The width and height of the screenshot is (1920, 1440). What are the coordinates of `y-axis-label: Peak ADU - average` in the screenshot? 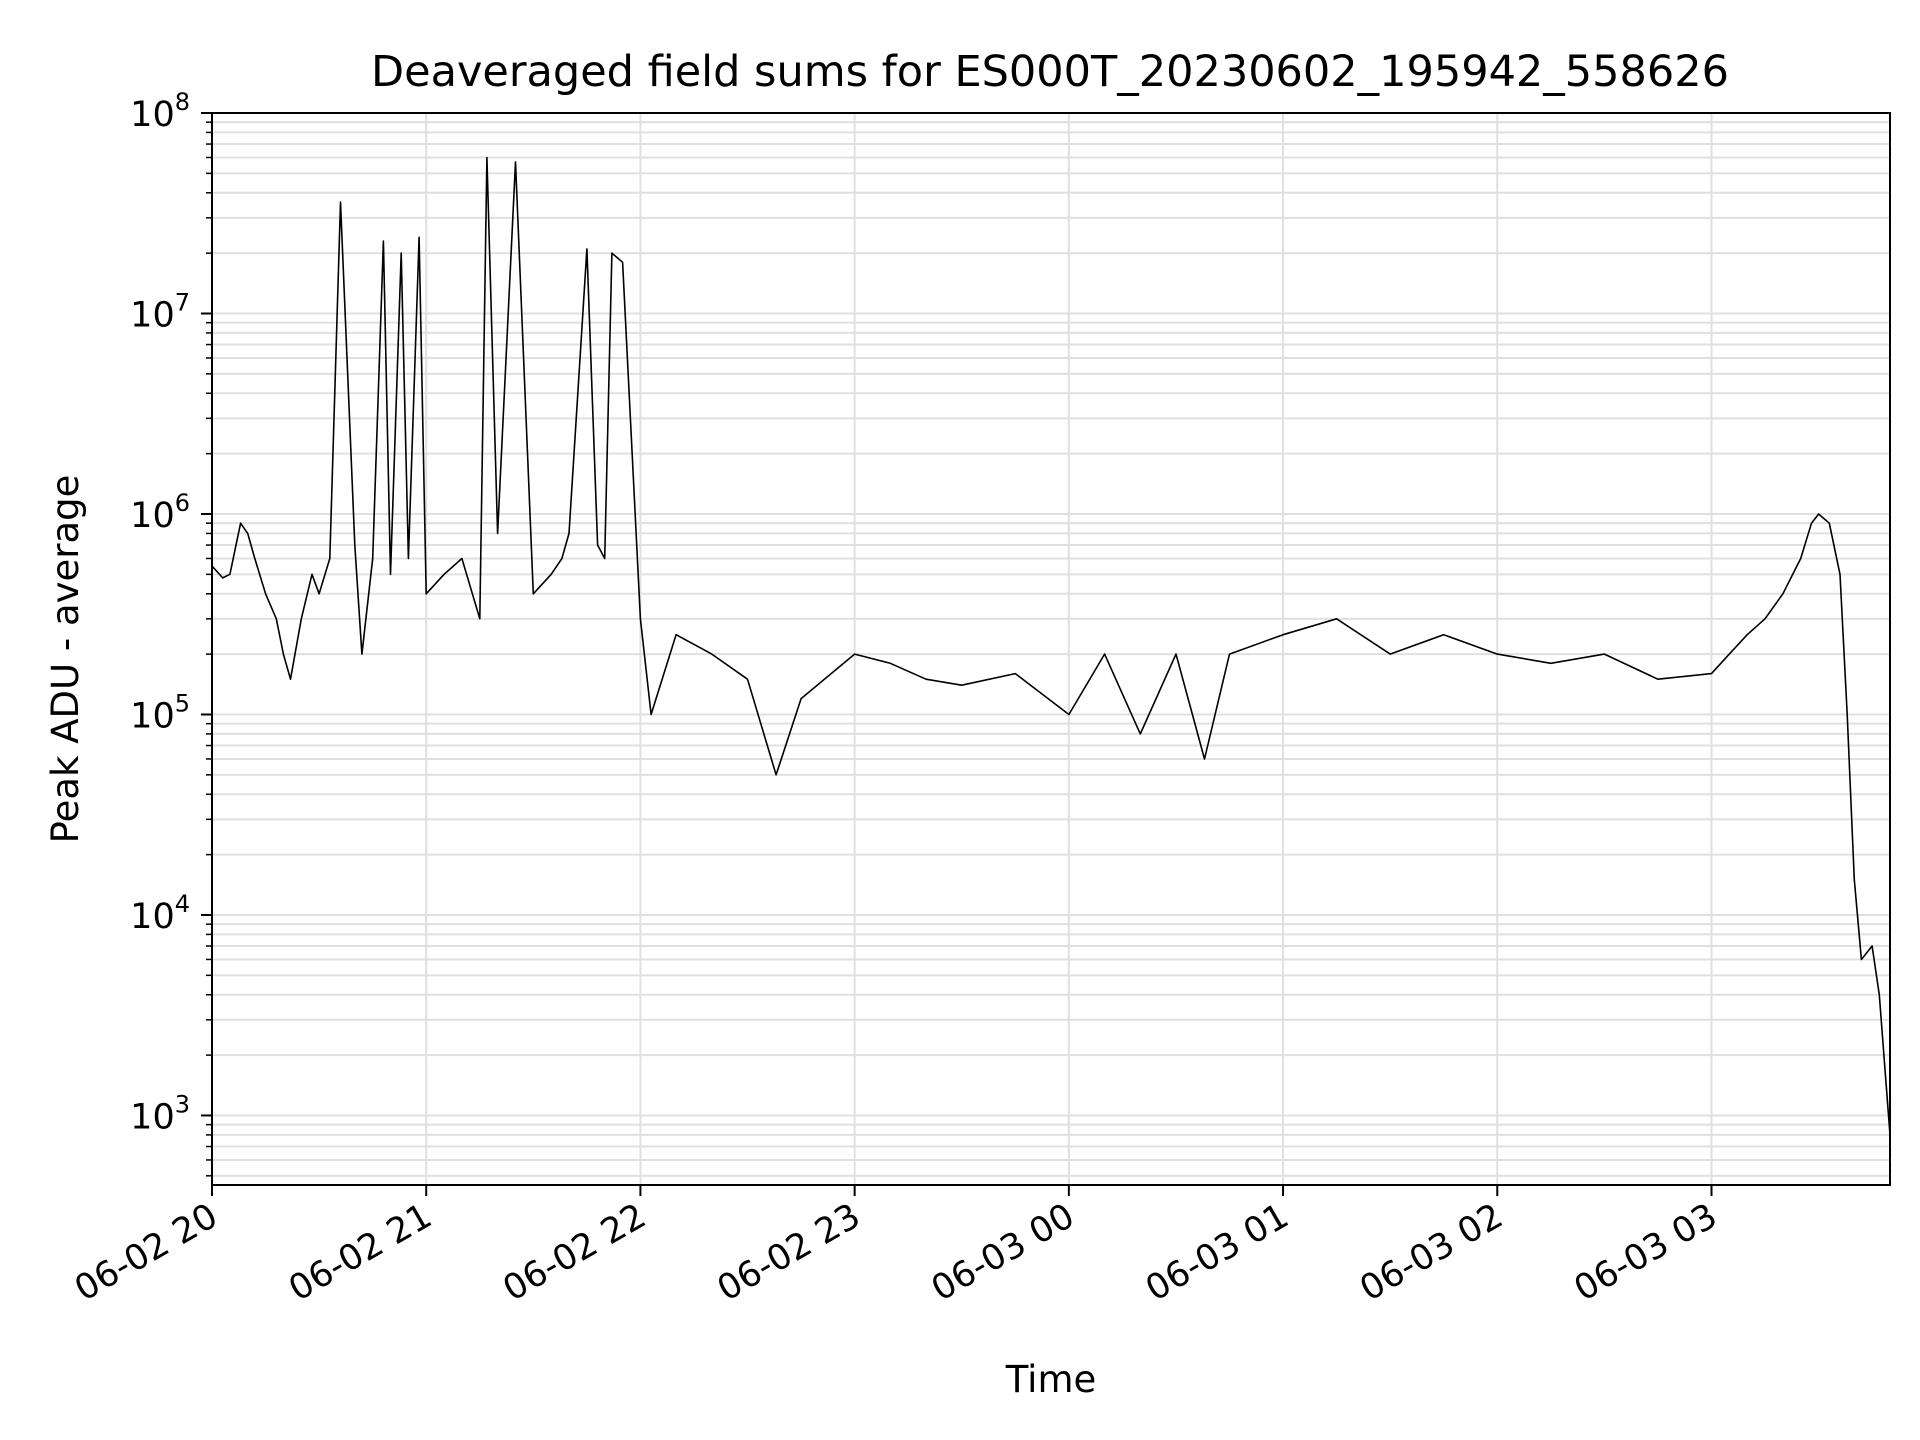 It's located at (65, 659).